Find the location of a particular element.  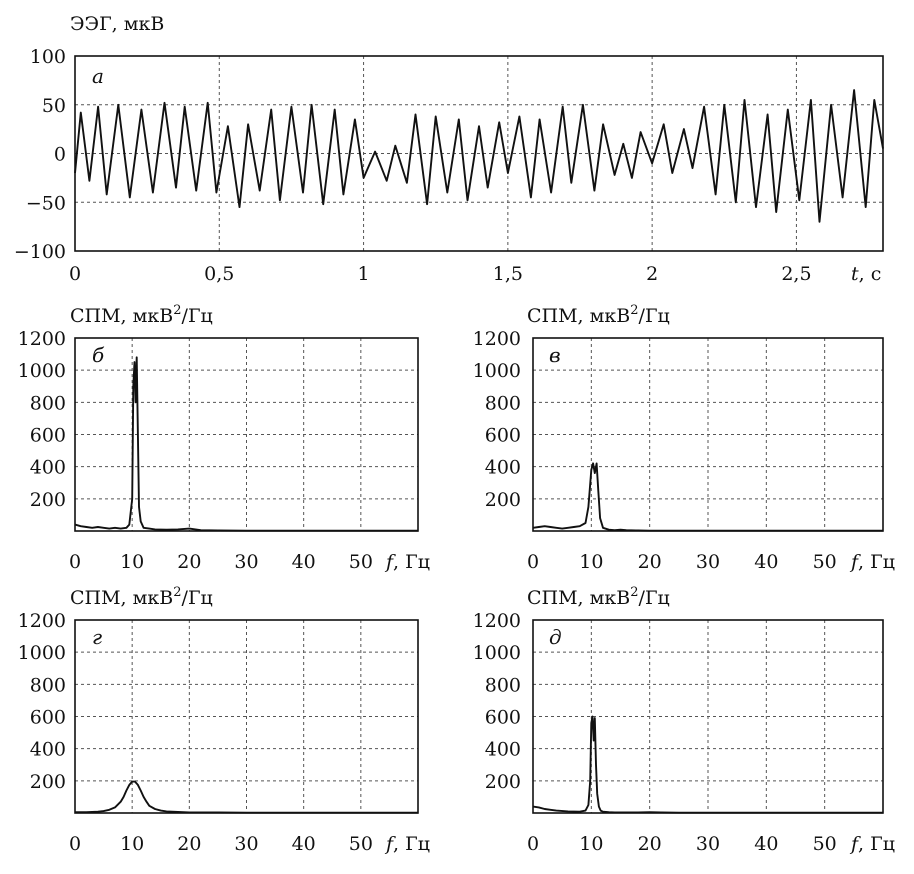

x-tick-label: 1 is located at coordinates (364, 274).